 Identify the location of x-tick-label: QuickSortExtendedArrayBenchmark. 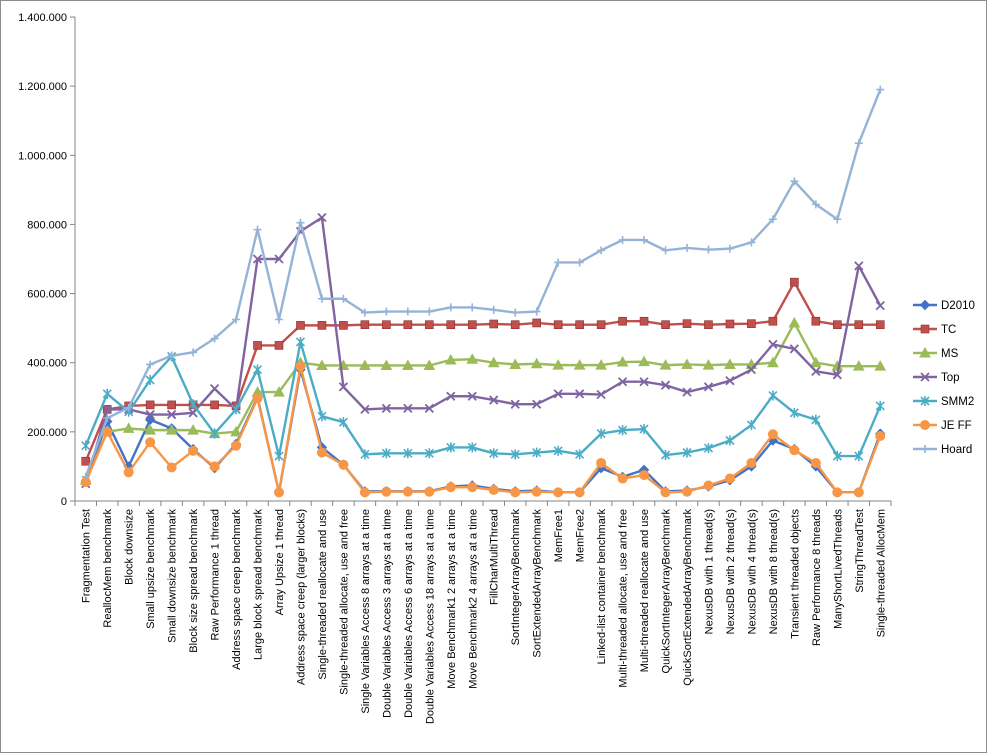
(688, 597).